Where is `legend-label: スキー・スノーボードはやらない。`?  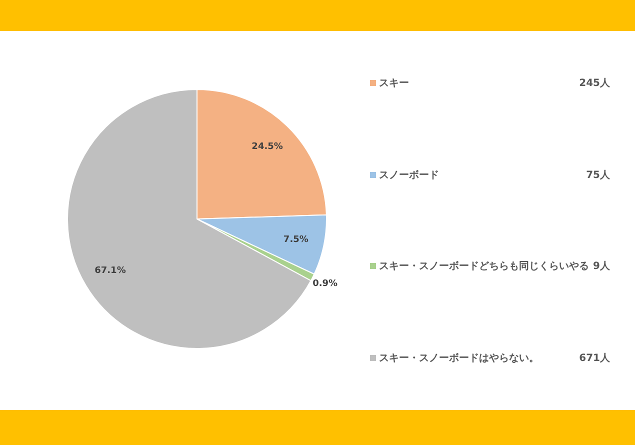 legend-label: スキー・スノーボードはやらない。 is located at coordinates (459, 358).